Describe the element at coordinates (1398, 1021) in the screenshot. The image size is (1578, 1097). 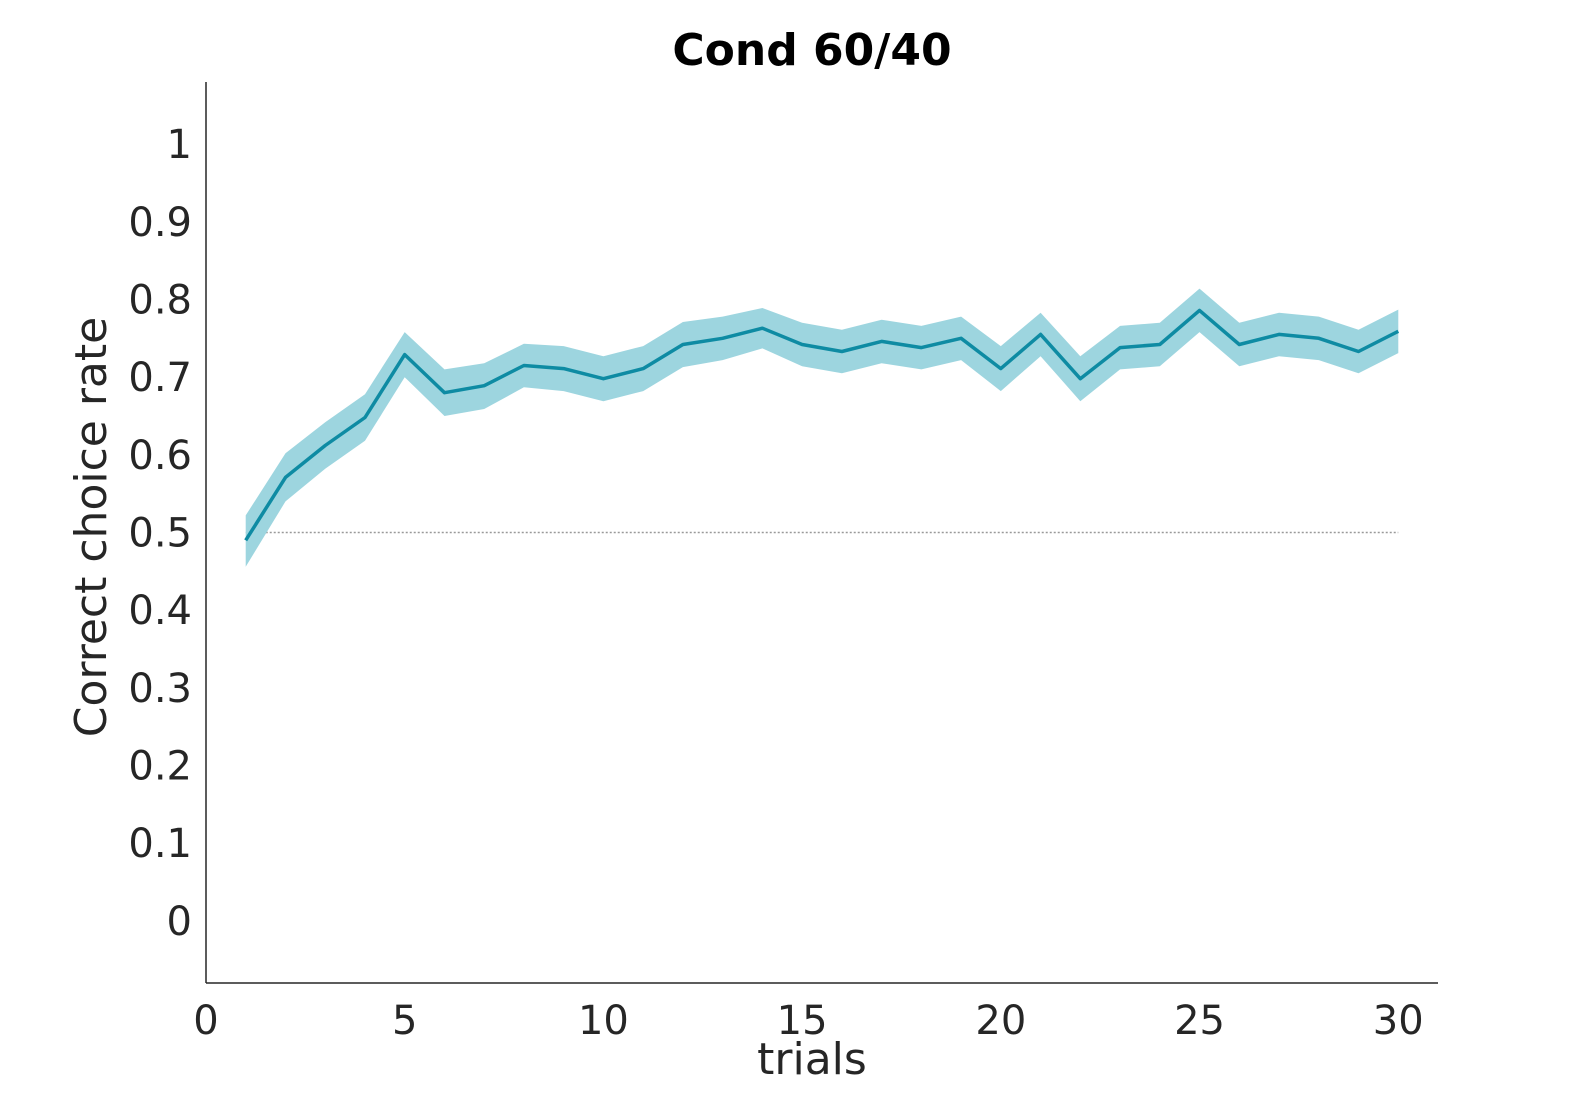
I see `x-tick-label: 30` at that location.